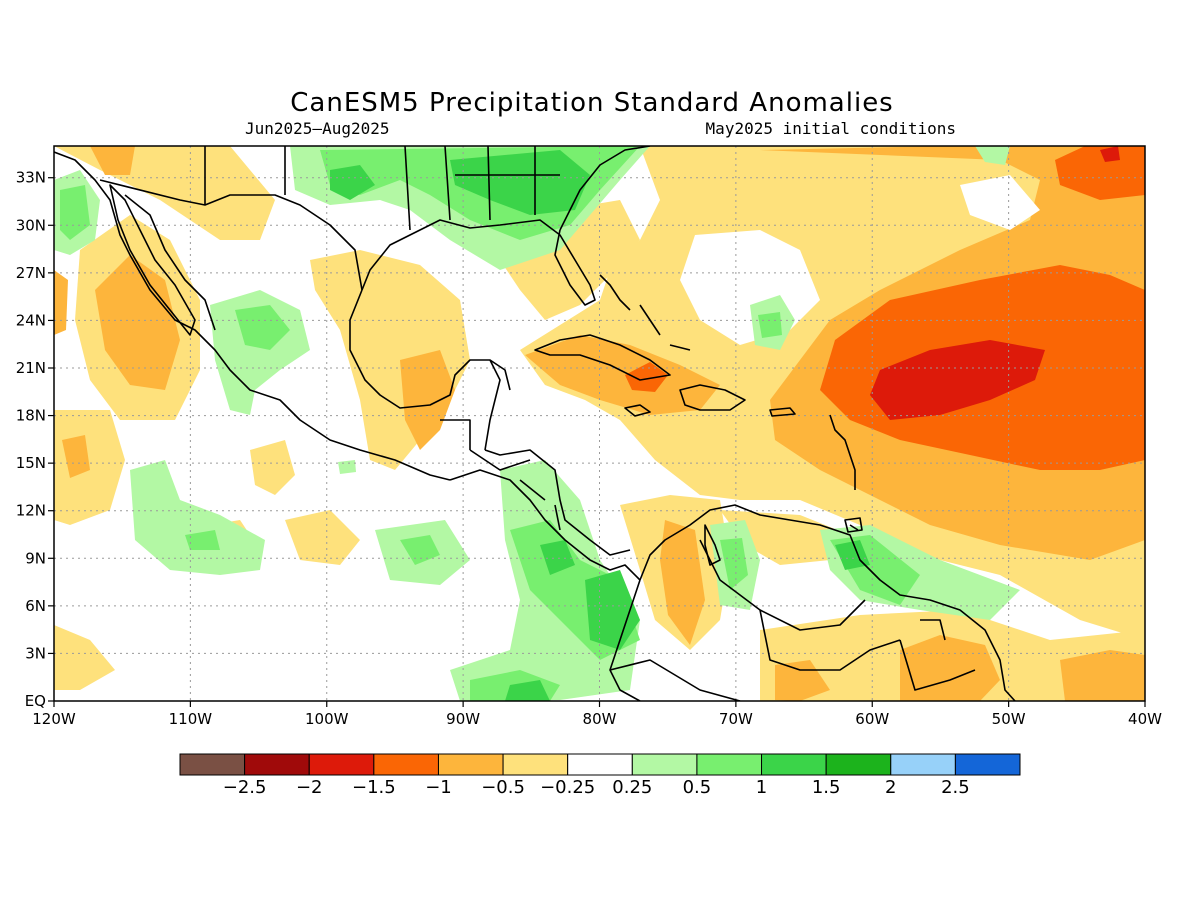 The image size is (1200, 900). What do you see at coordinates (463, 719) in the screenshot?
I see `lon-tick-label: 90W` at bounding box center [463, 719].